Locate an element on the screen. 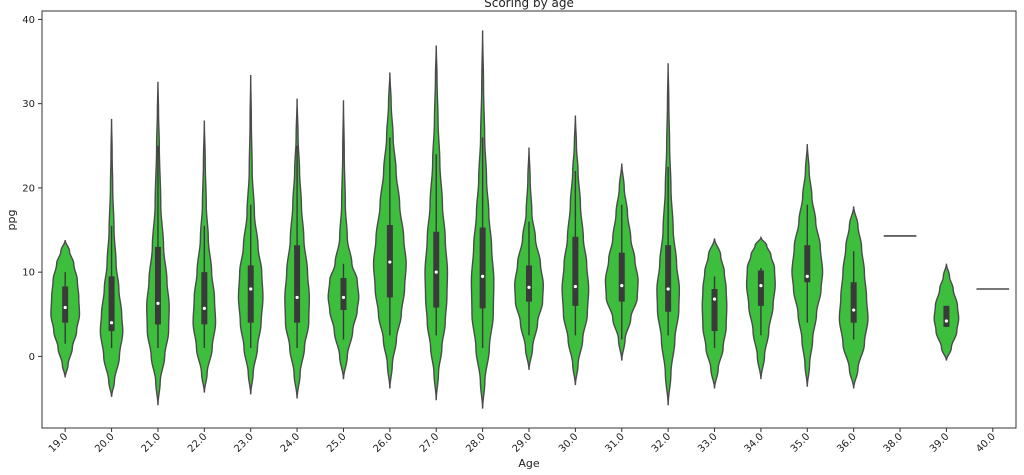 This screenshot has height=475, width=1024. x-tick-label: 24.0 is located at coordinates (291, 443).